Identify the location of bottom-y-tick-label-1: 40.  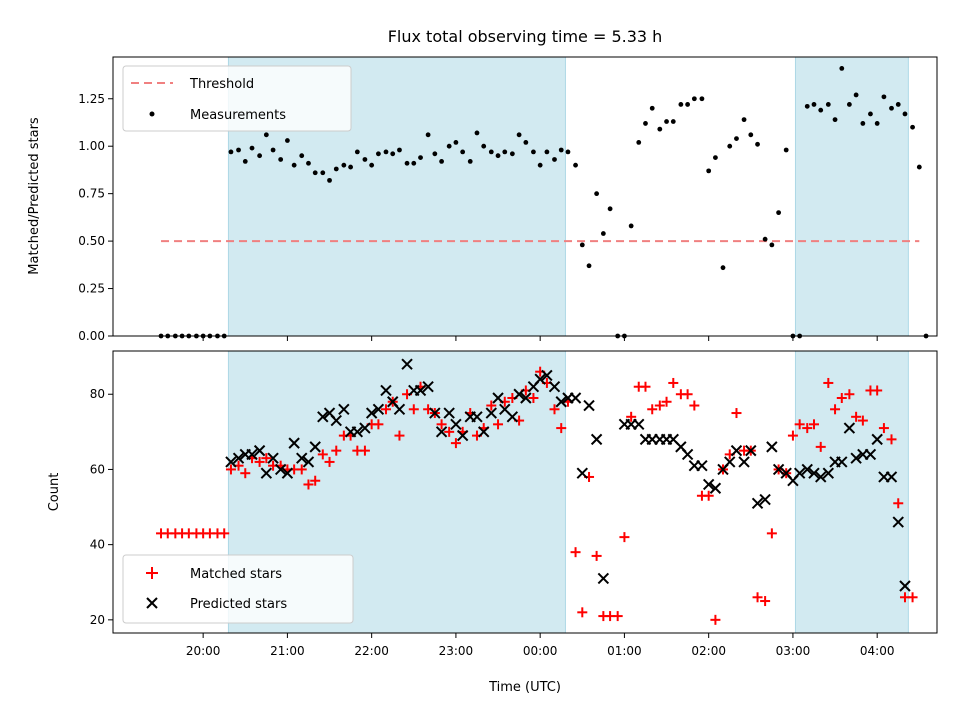
(97, 545).